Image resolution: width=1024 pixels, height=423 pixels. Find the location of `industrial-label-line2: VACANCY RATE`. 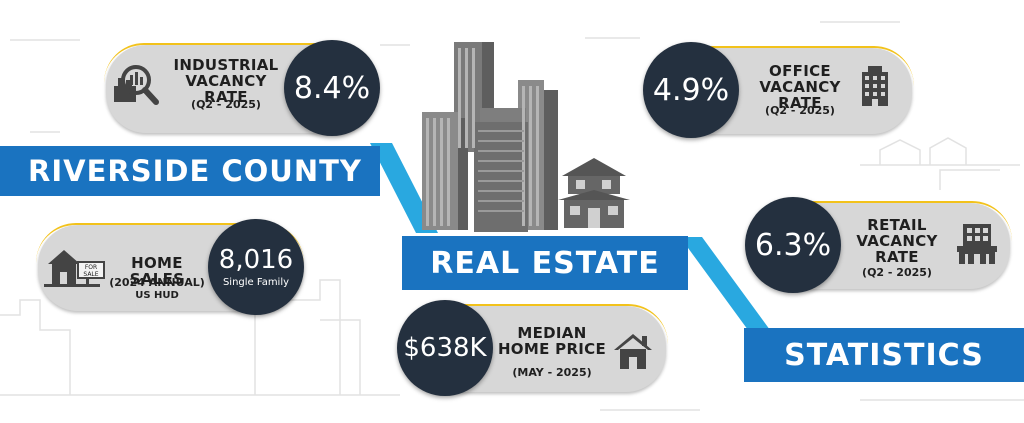

industrial-label-line2: VACANCY RATE is located at coordinates (226, 88).